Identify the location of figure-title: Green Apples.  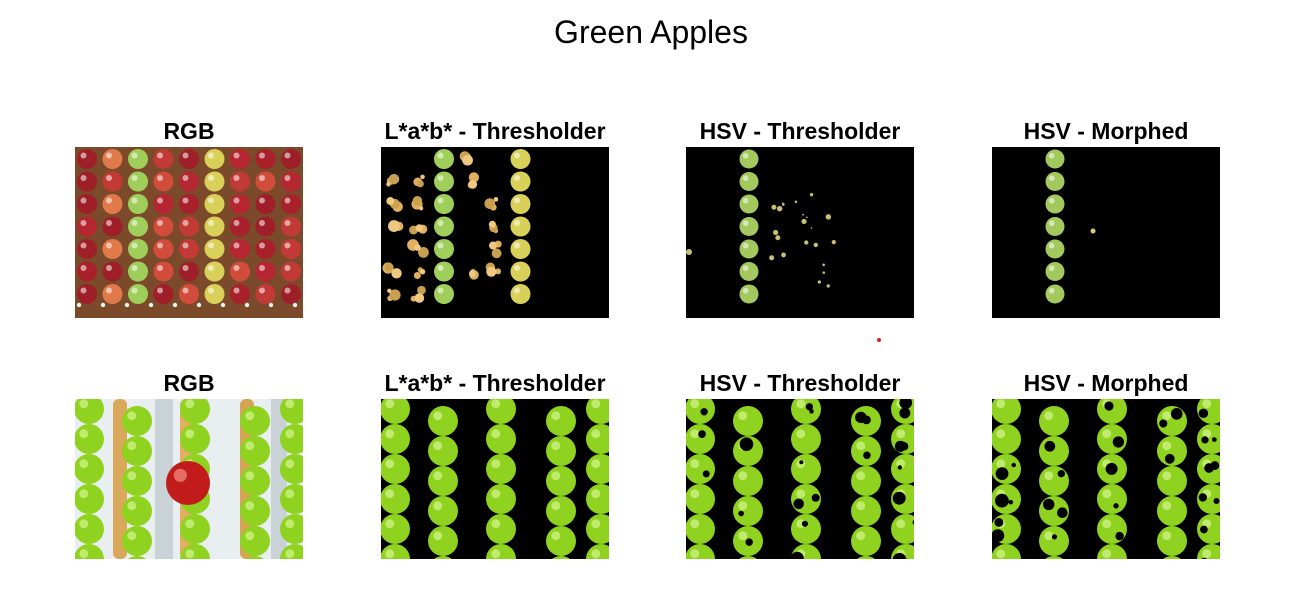
(651, 32).